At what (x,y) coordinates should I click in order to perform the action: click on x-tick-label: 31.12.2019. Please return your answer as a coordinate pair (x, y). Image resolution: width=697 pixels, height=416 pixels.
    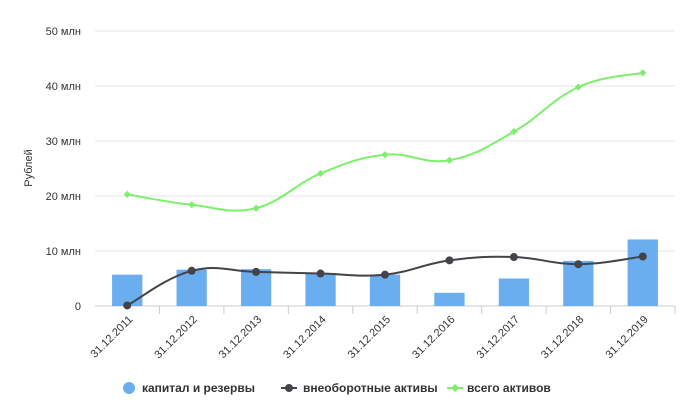
    Looking at the image, I should click on (626, 337).